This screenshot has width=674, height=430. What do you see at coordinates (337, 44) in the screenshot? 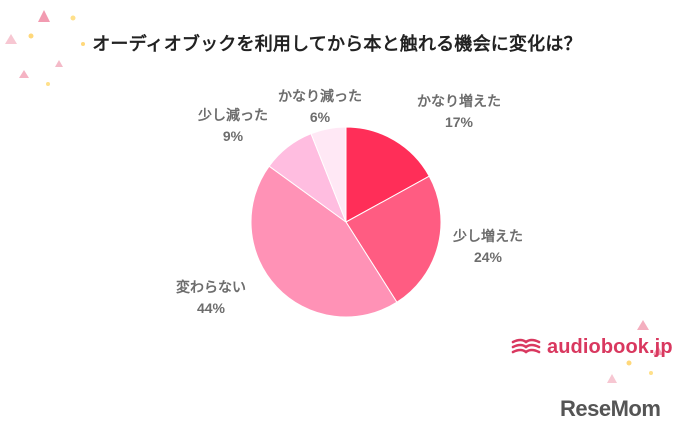
I see `chart-title: オーディオブックを利用してから本と触れる機会に変化は？` at bounding box center [337, 44].